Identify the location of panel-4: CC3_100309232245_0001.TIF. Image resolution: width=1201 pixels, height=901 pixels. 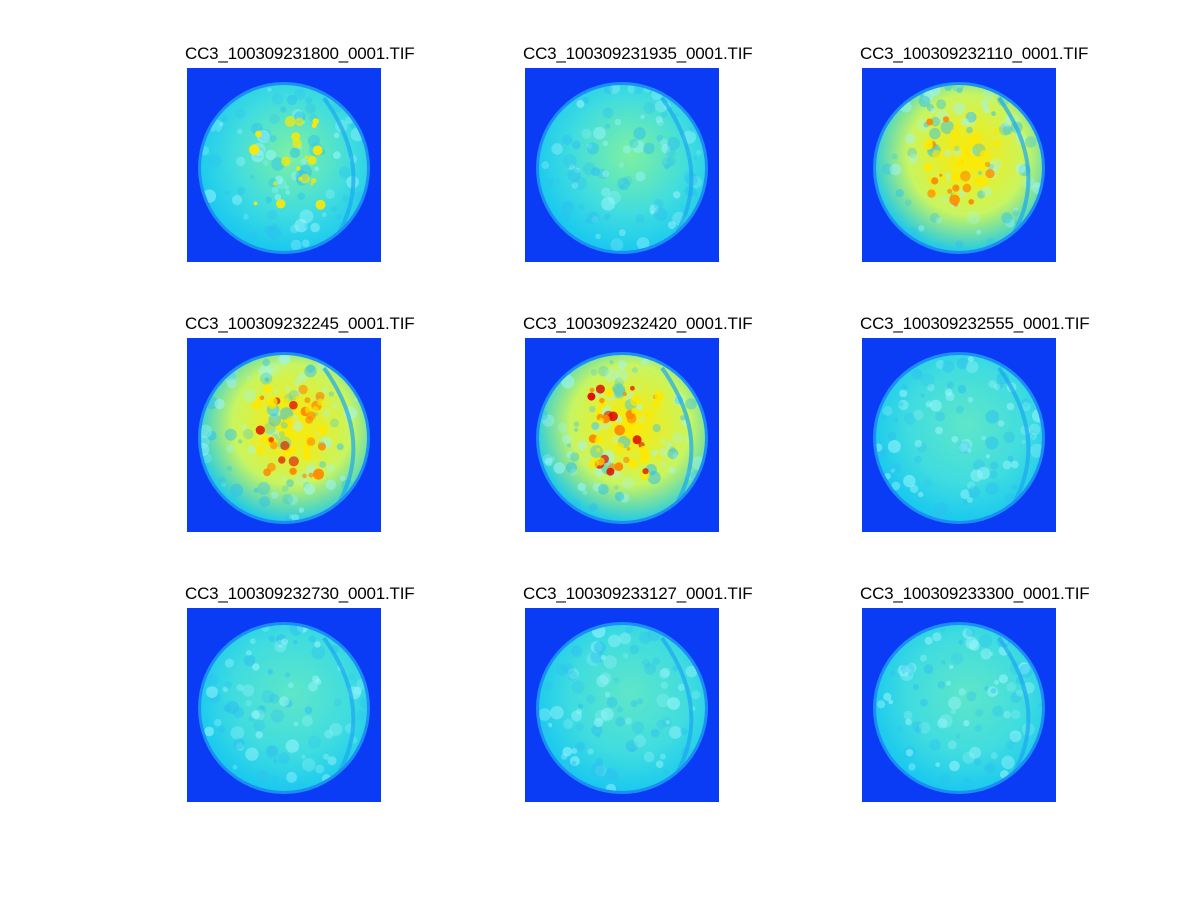
(316, 429).